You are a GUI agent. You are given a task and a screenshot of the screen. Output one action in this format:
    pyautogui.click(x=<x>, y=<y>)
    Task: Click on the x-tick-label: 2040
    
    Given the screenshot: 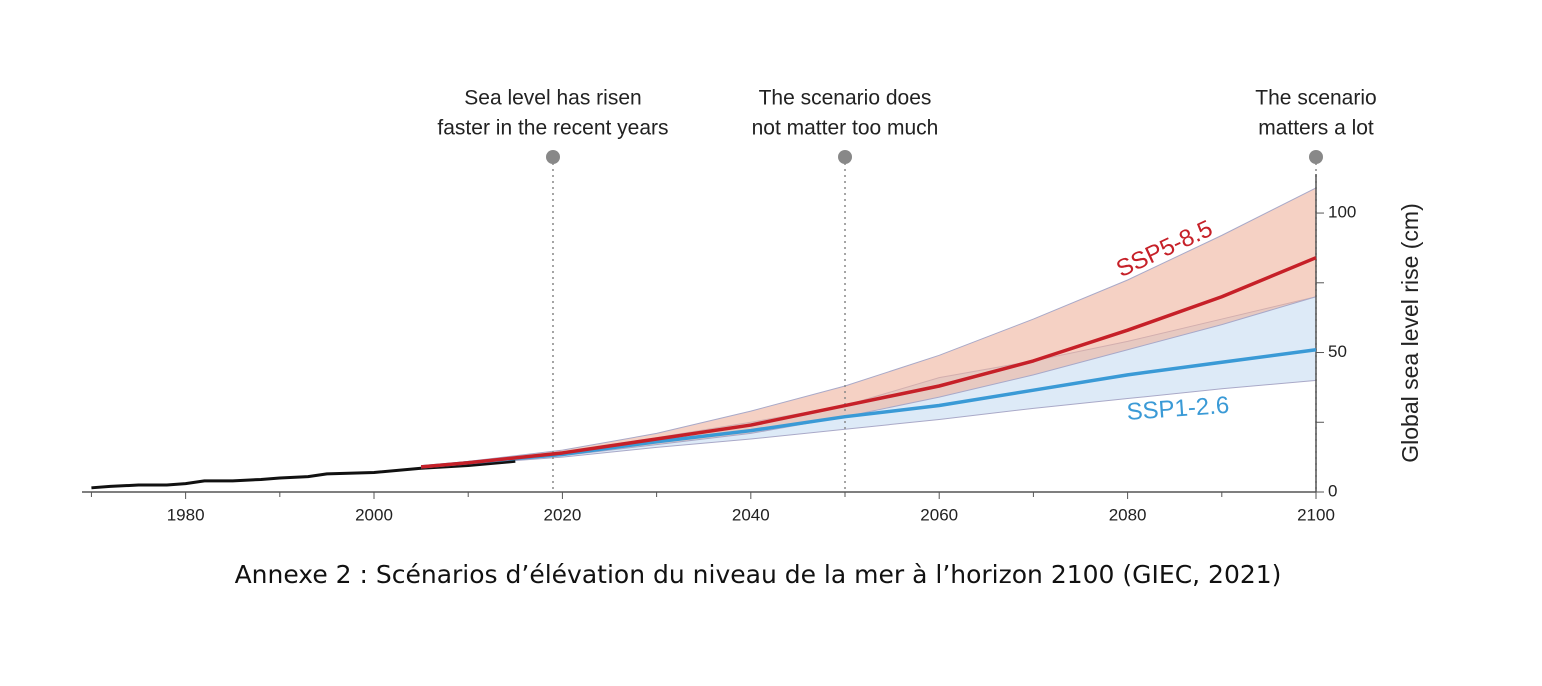 What is the action you would take?
    pyautogui.click(x=751, y=514)
    